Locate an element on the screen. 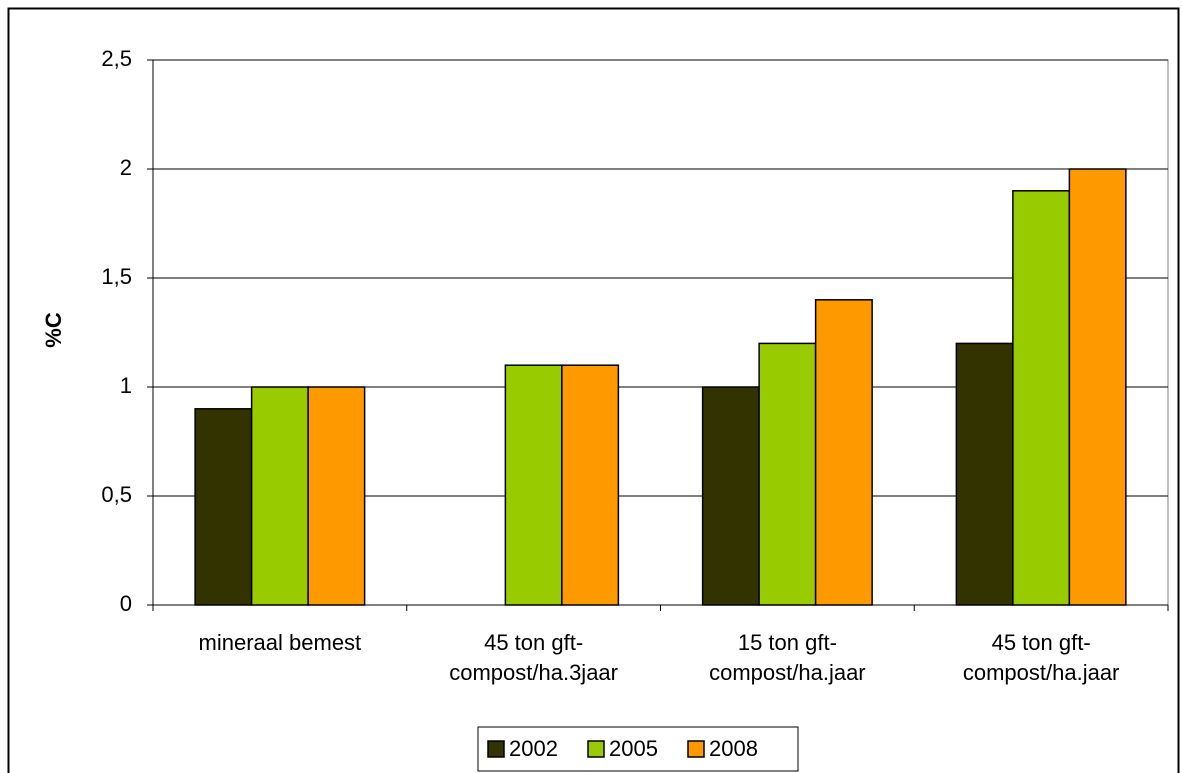  y-tick-label: 0 is located at coordinates (126, 603).